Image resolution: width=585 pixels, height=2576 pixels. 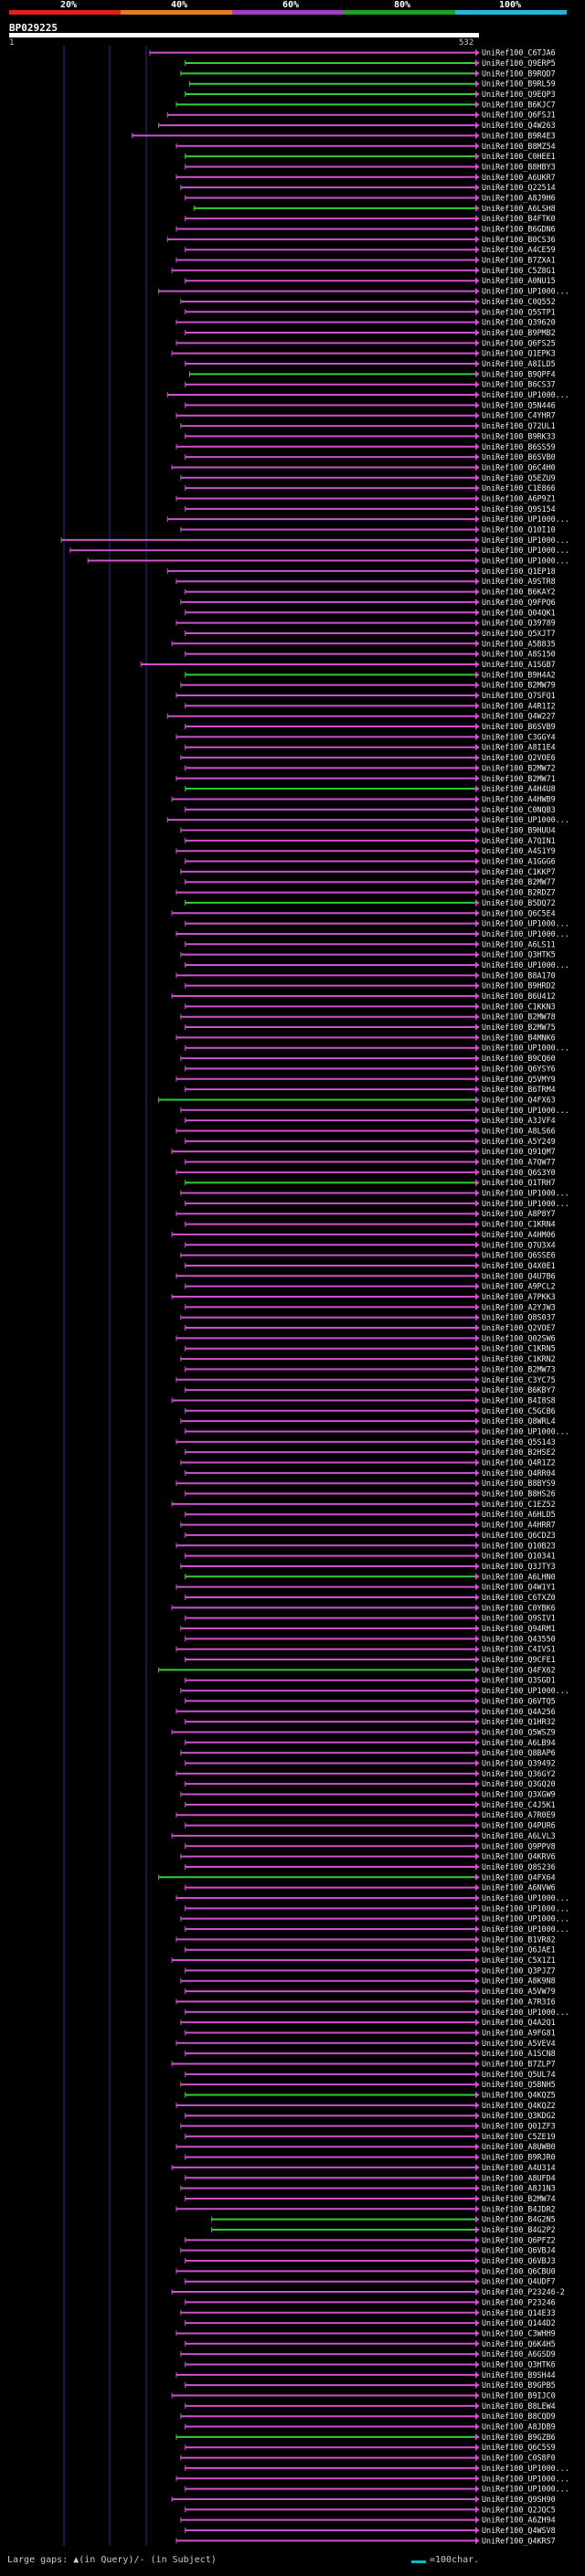 What do you see at coordinates (519, 1638) in the screenshot?
I see `hit-label: UniRef100_Q43550` at bounding box center [519, 1638].